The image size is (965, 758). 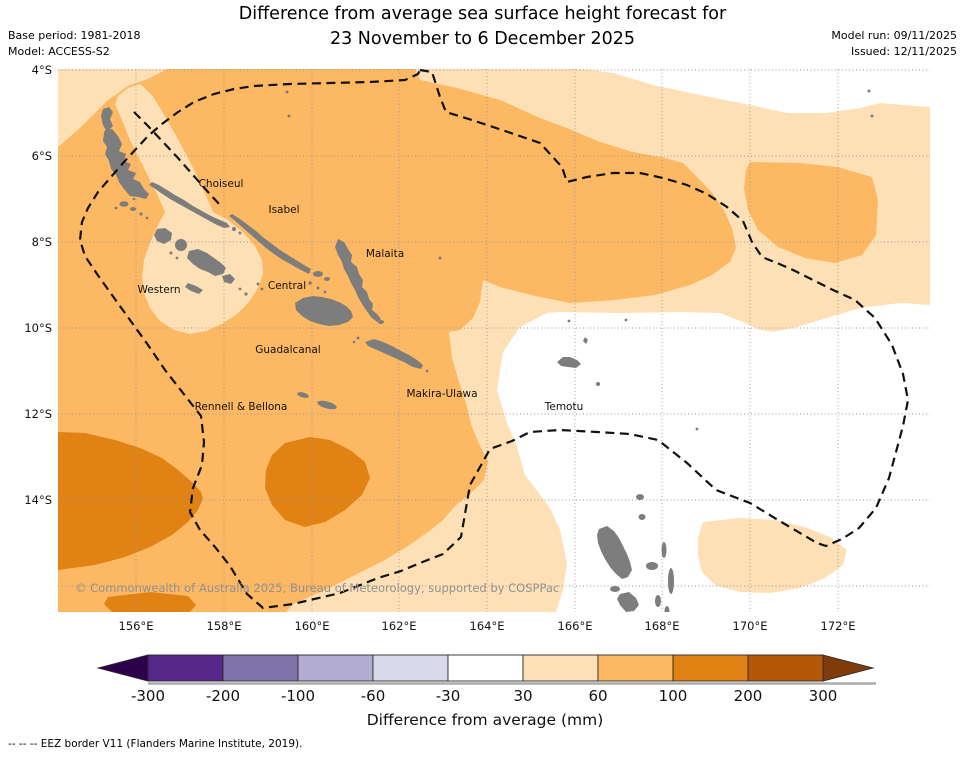 What do you see at coordinates (59, 51) in the screenshot?
I see `model-label: Model: ACCESS-S2` at bounding box center [59, 51].